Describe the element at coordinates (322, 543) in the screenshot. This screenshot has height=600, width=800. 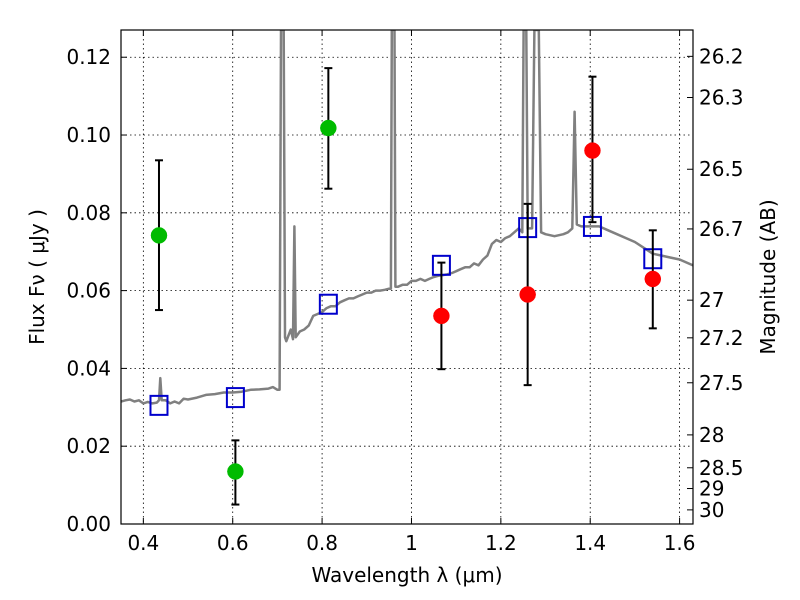
I see `x-tick-label: 0.8` at that location.